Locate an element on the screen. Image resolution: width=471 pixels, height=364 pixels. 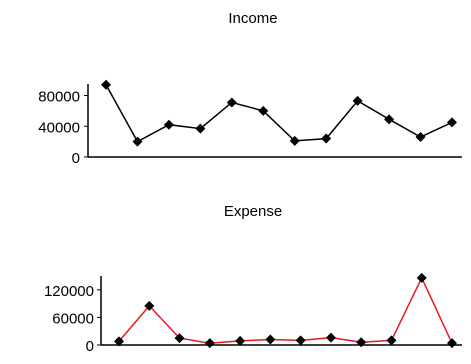
y-tick-label: 120000 is located at coordinates (69, 291).